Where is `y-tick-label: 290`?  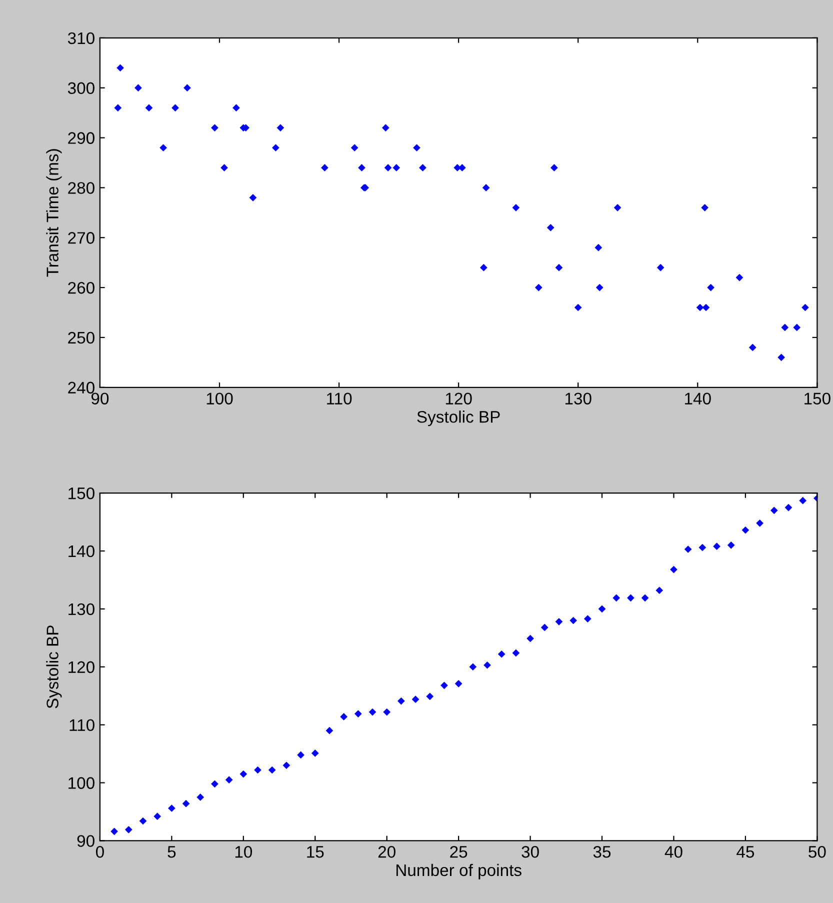 y-tick-label: 290 is located at coordinates (81, 138).